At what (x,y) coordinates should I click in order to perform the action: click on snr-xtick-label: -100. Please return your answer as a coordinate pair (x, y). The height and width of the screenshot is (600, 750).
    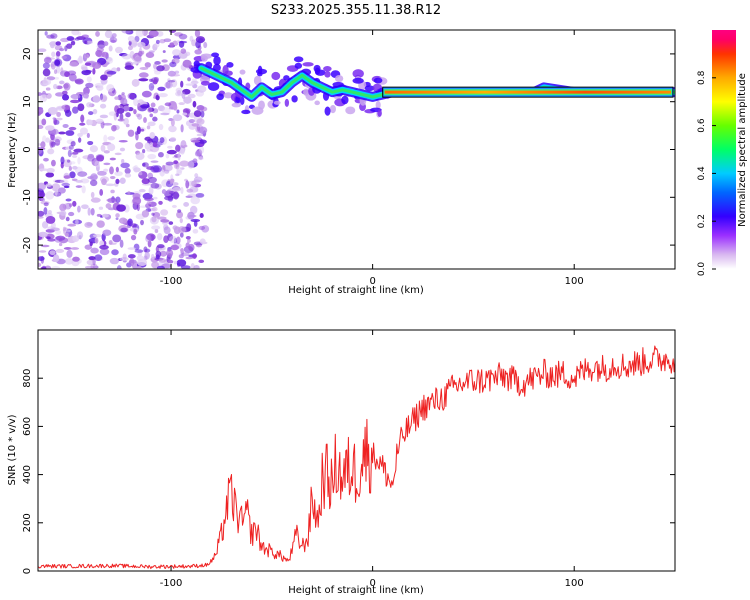
    Looking at the image, I should click on (171, 583).